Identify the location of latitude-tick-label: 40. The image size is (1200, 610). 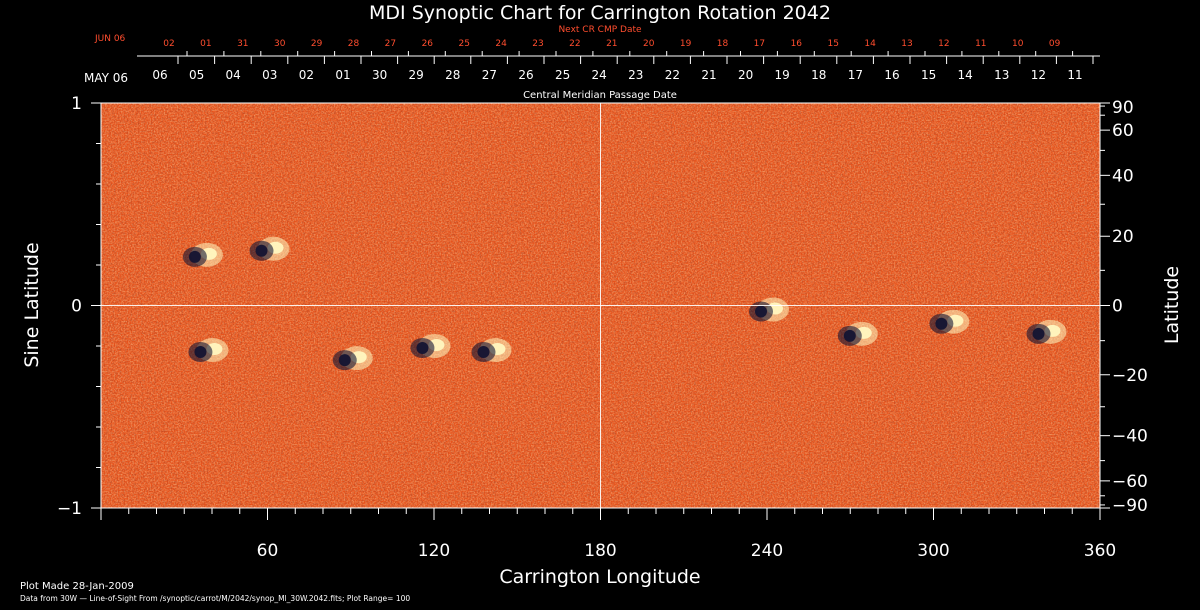
(1123, 176).